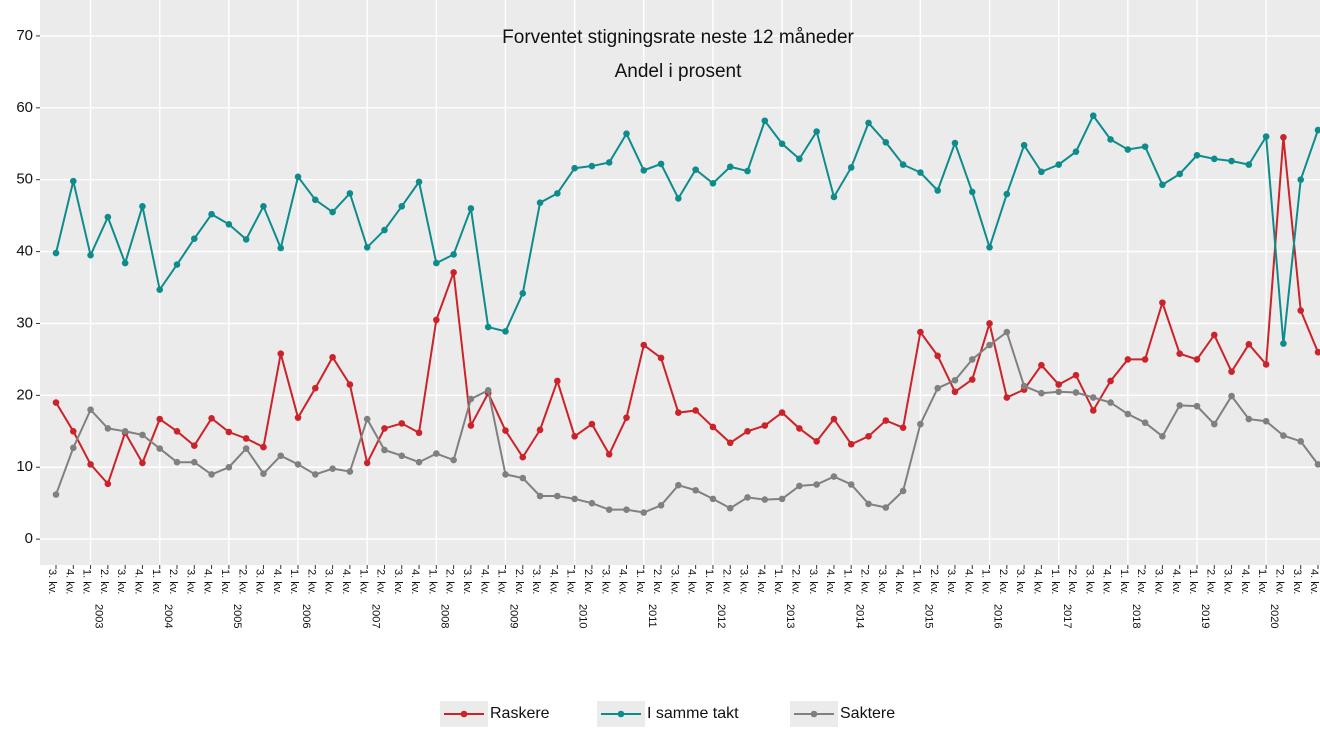 The image size is (1320, 729). What do you see at coordinates (998, 616) in the screenshot?
I see `x-year-label: 2016` at bounding box center [998, 616].